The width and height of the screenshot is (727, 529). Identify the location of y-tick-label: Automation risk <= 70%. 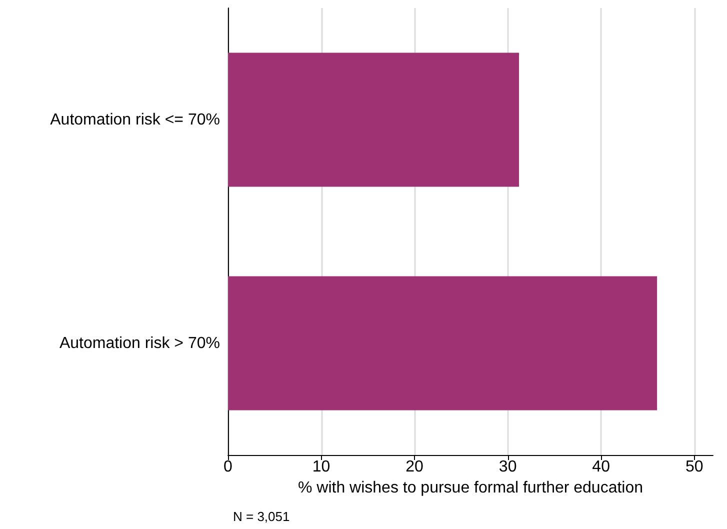
(135, 119).